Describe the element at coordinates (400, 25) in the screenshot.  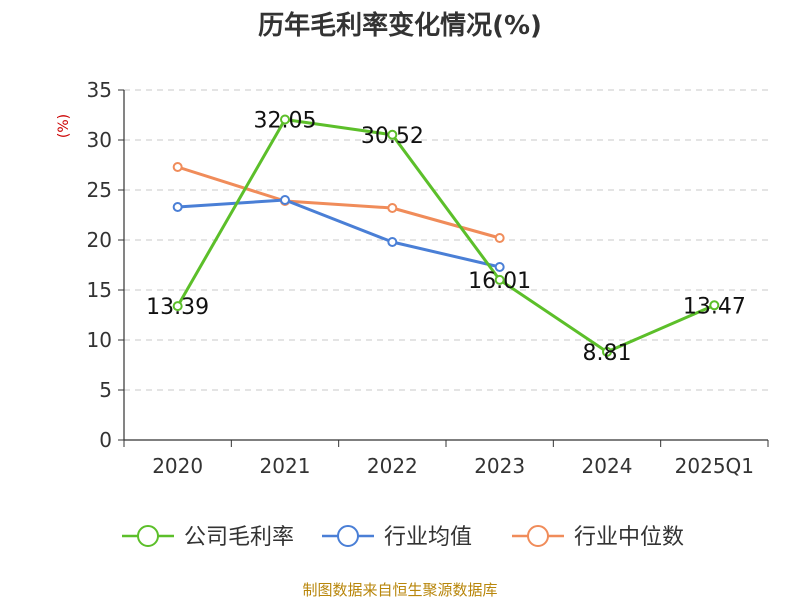
I see `chart-title: 历年毛利率变化情况(%)` at that location.